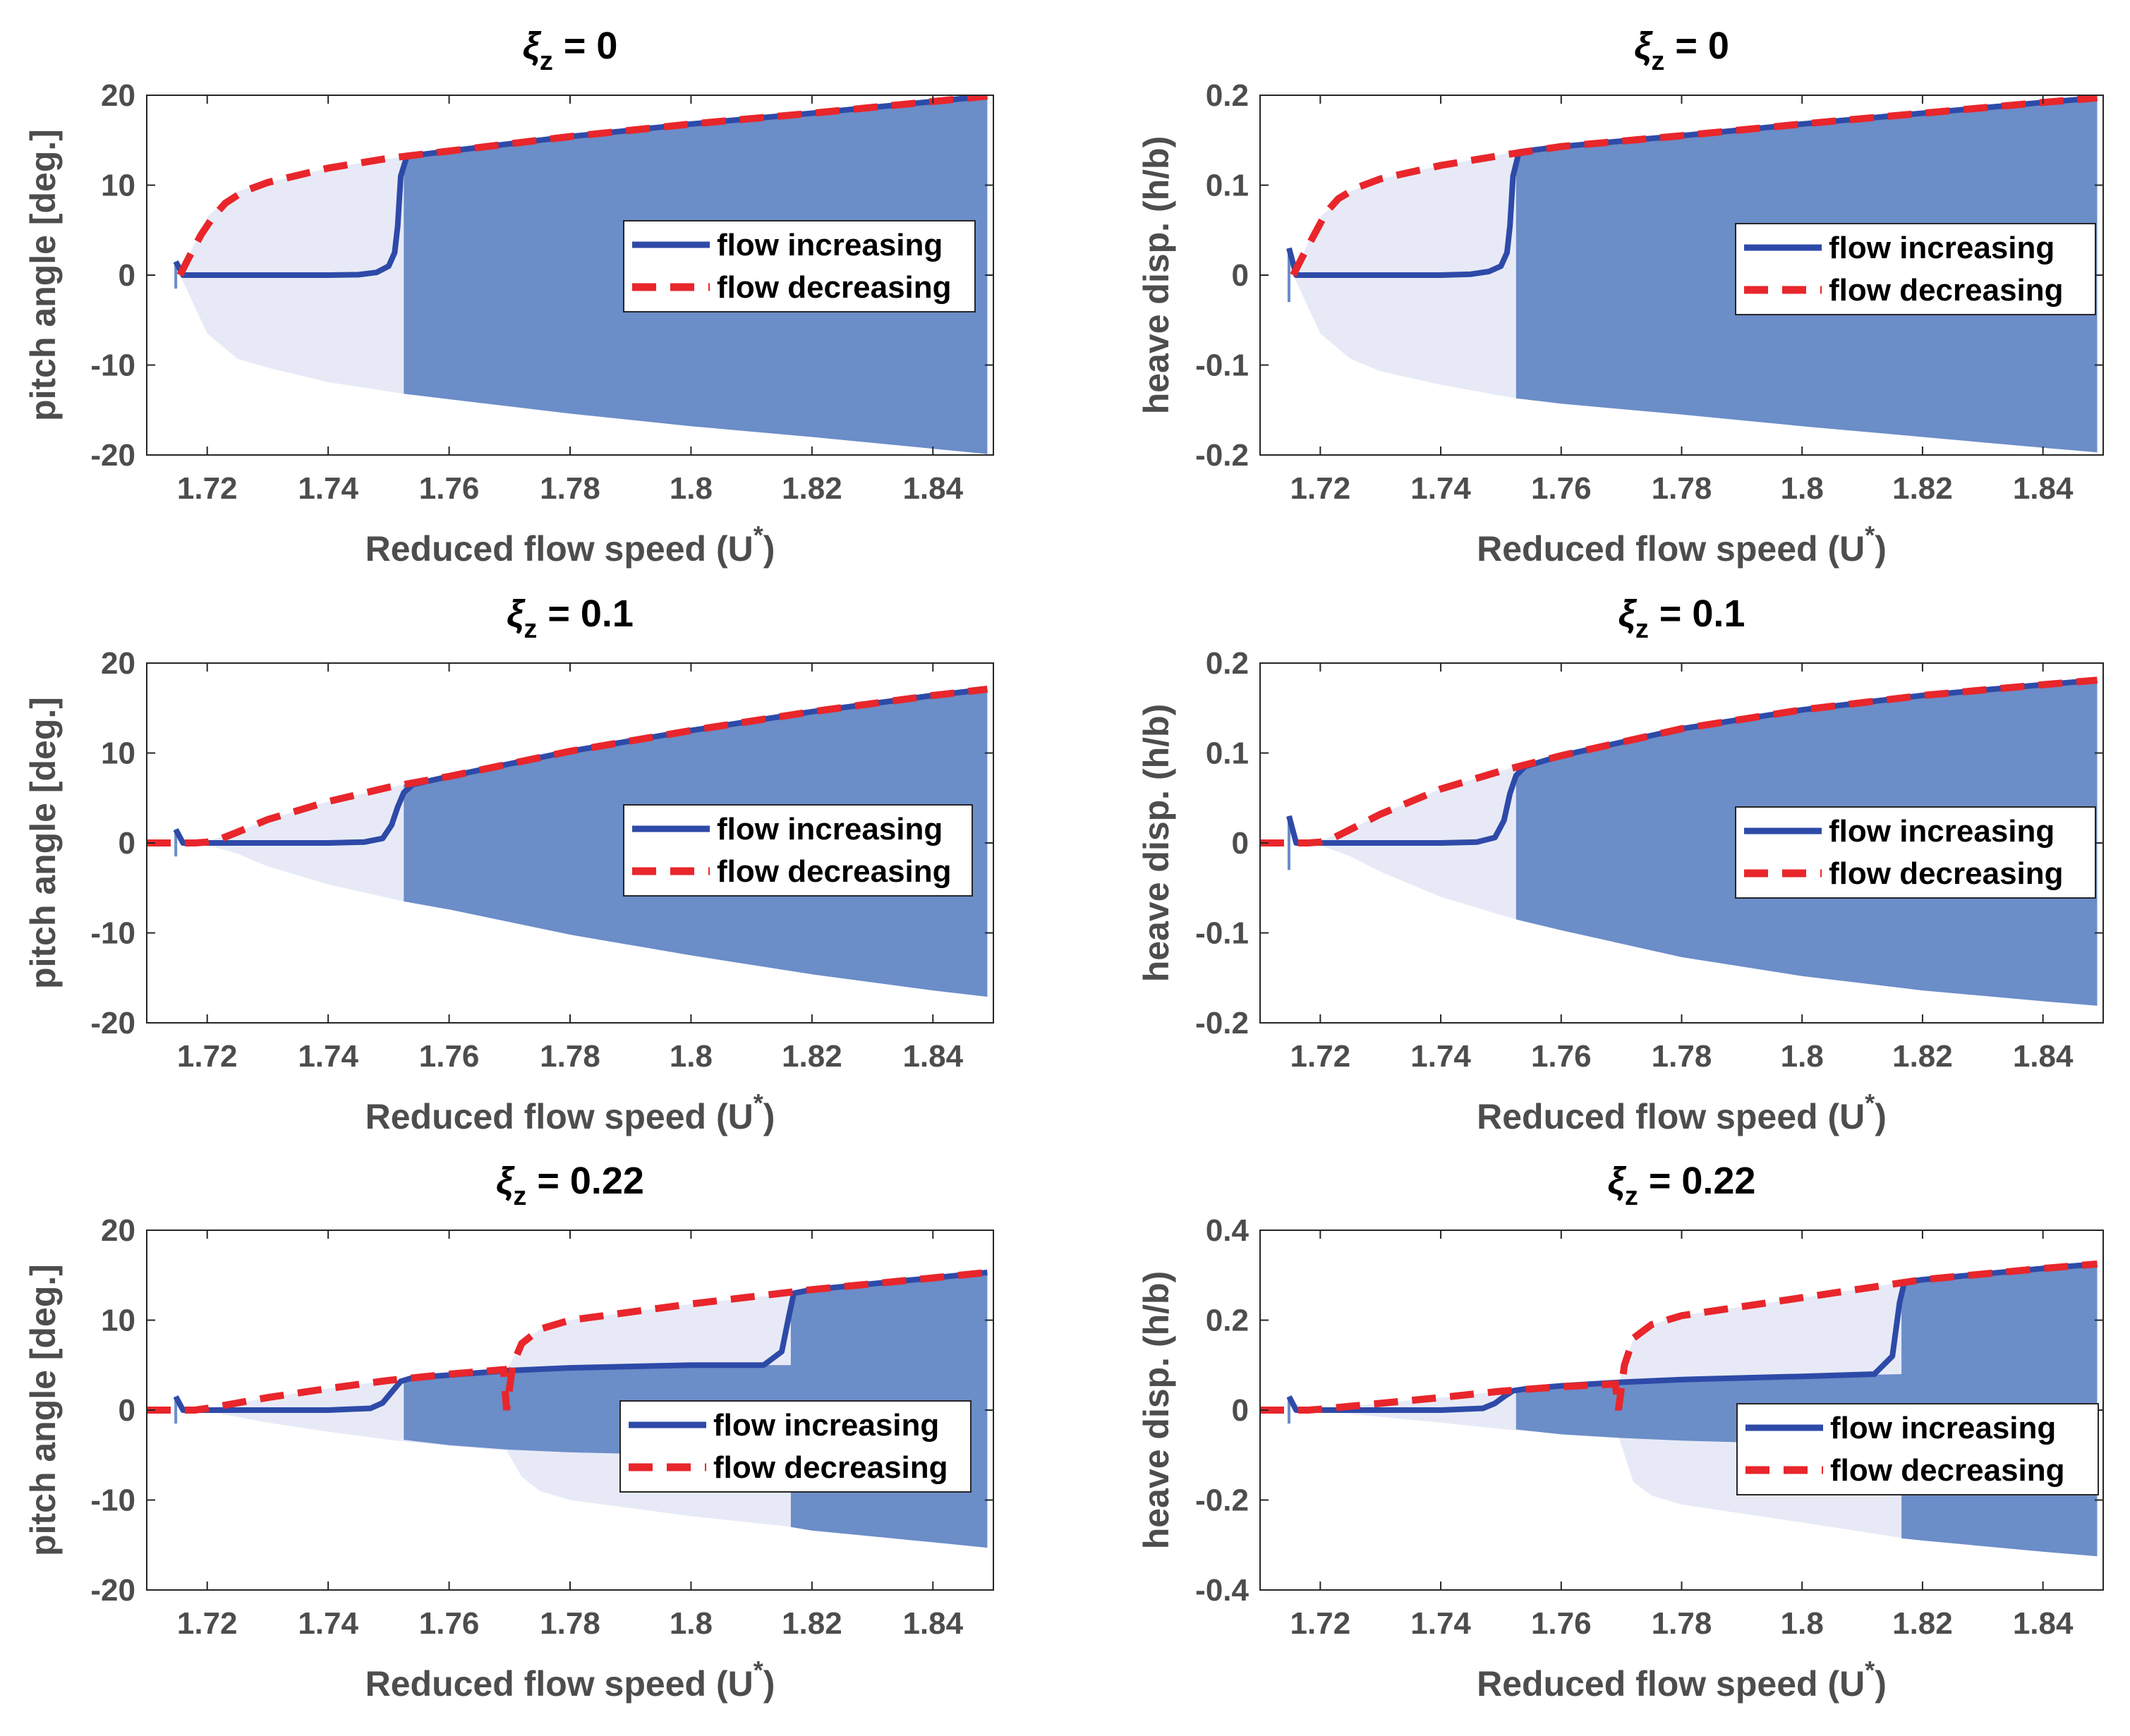 The height and width of the screenshot is (1736, 2130). What do you see at coordinates (112, 1500) in the screenshot?
I see `y-tick-label: -10` at bounding box center [112, 1500].